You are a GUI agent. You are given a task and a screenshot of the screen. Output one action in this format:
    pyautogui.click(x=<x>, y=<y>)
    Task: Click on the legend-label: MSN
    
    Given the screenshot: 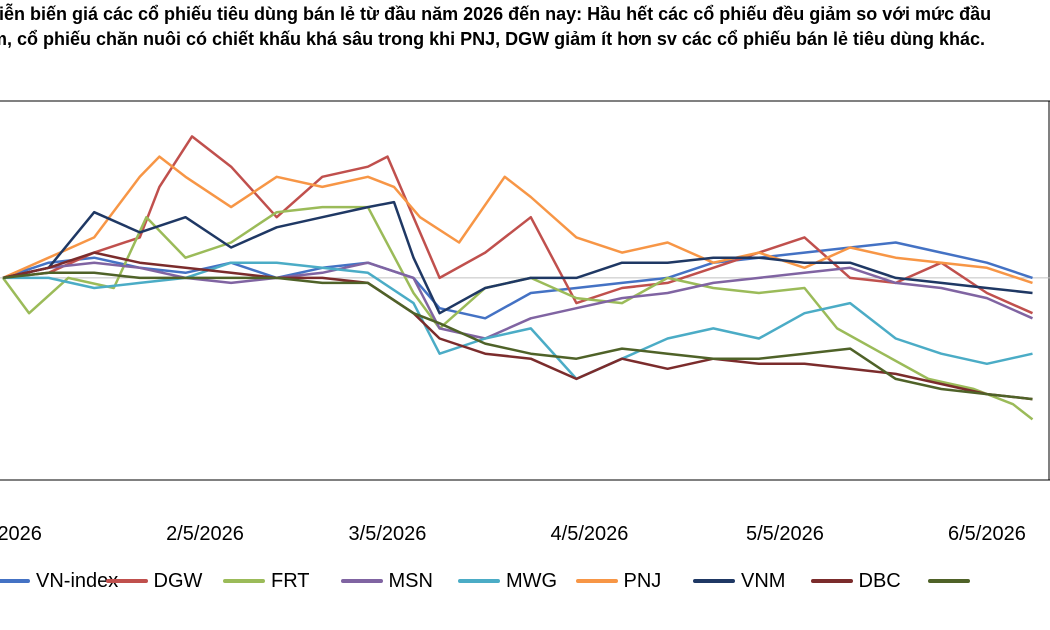 What is the action you would take?
    pyautogui.click(x=410, y=581)
    